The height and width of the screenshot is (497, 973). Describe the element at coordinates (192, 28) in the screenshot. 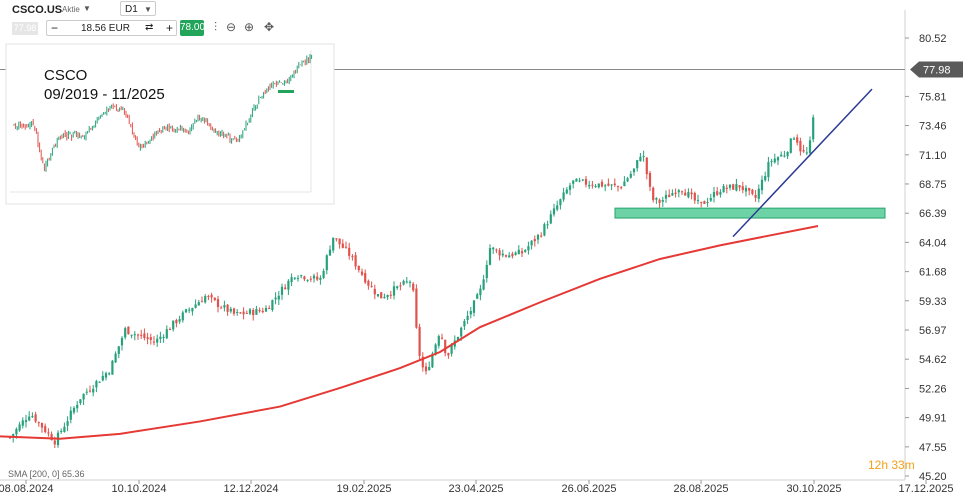

I see `ask-button: 78.00` at that location.